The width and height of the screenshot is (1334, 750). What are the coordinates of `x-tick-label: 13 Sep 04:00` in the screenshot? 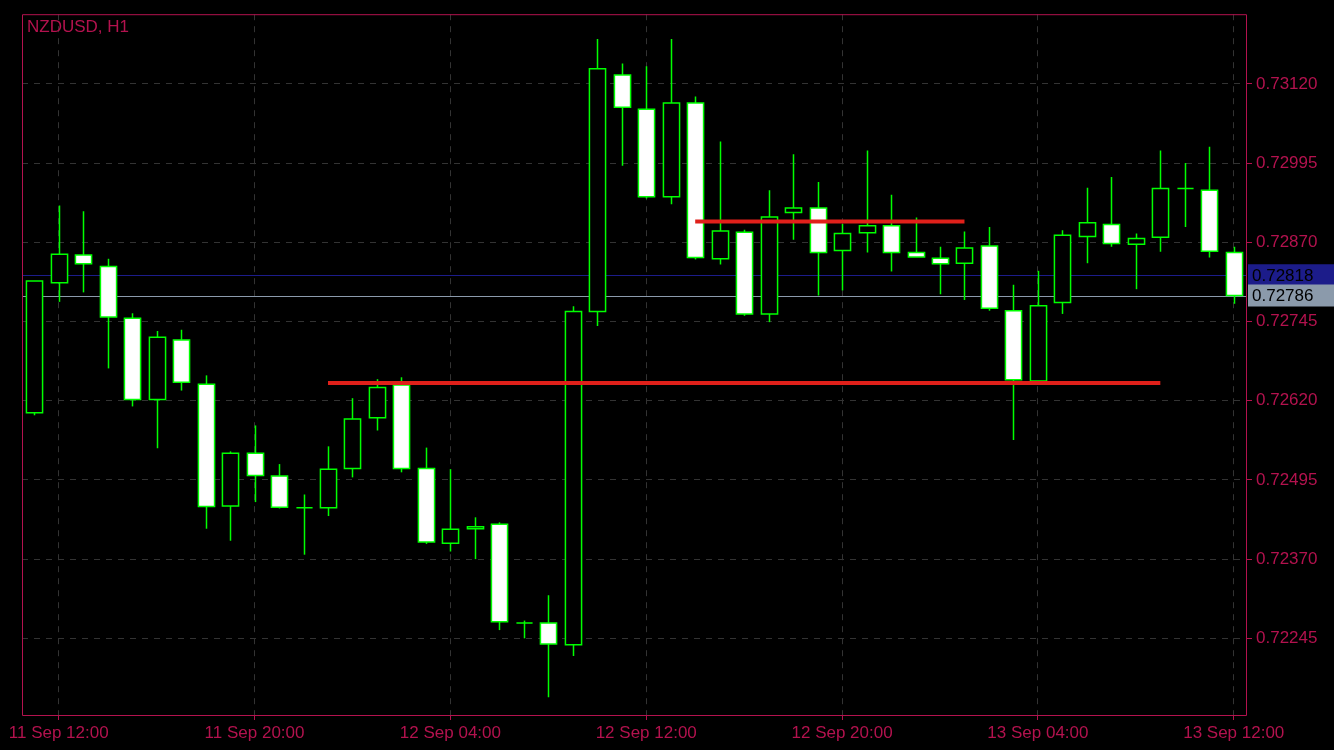 It's located at (1038, 732).